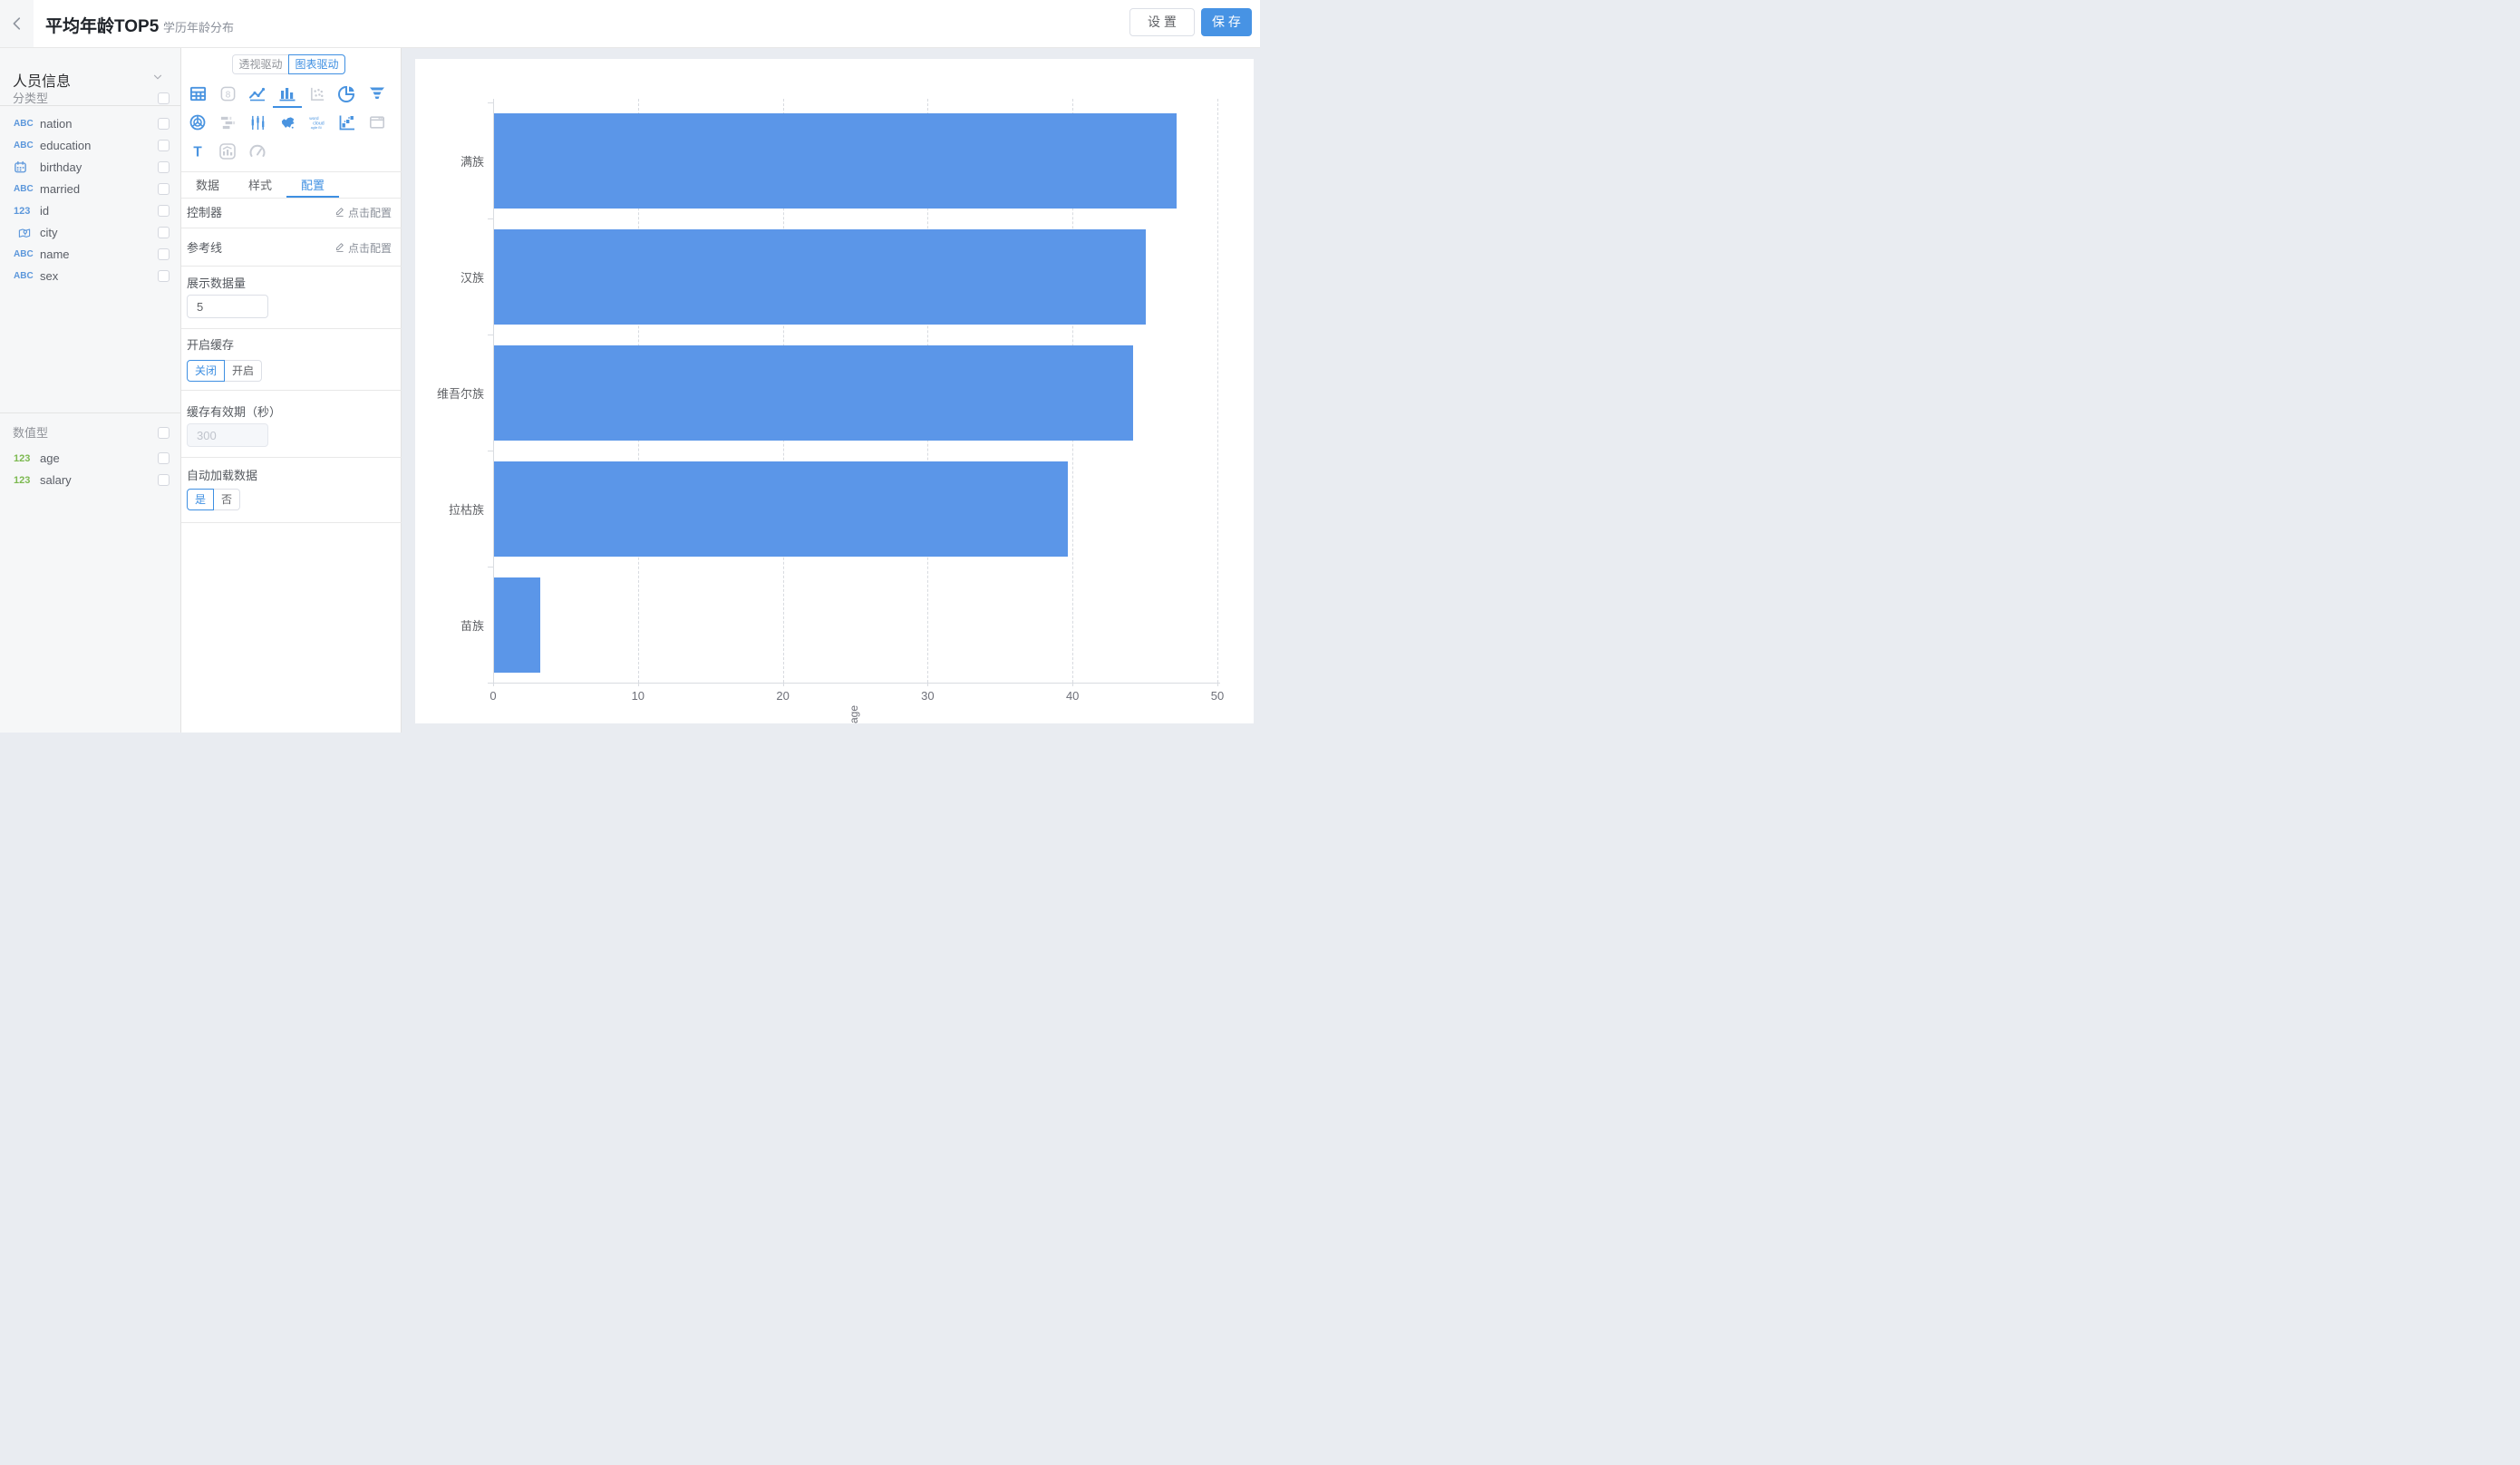 The width and height of the screenshot is (2520, 1465). What do you see at coordinates (835, 160) in the screenshot?
I see `bar-满族` at bounding box center [835, 160].